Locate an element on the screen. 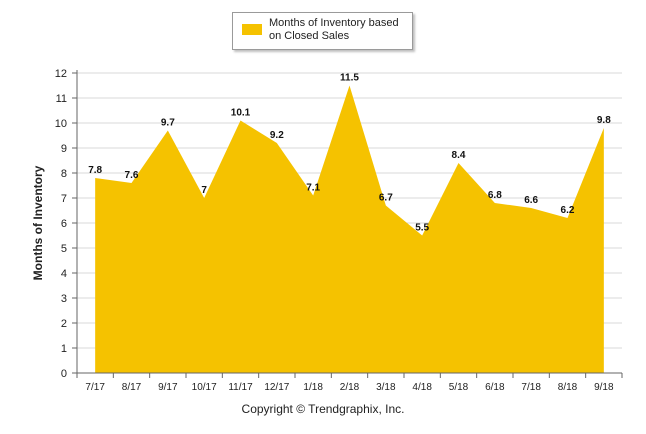 This screenshot has width=646, height=434. data-label: 9.7 is located at coordinates (168, 123).